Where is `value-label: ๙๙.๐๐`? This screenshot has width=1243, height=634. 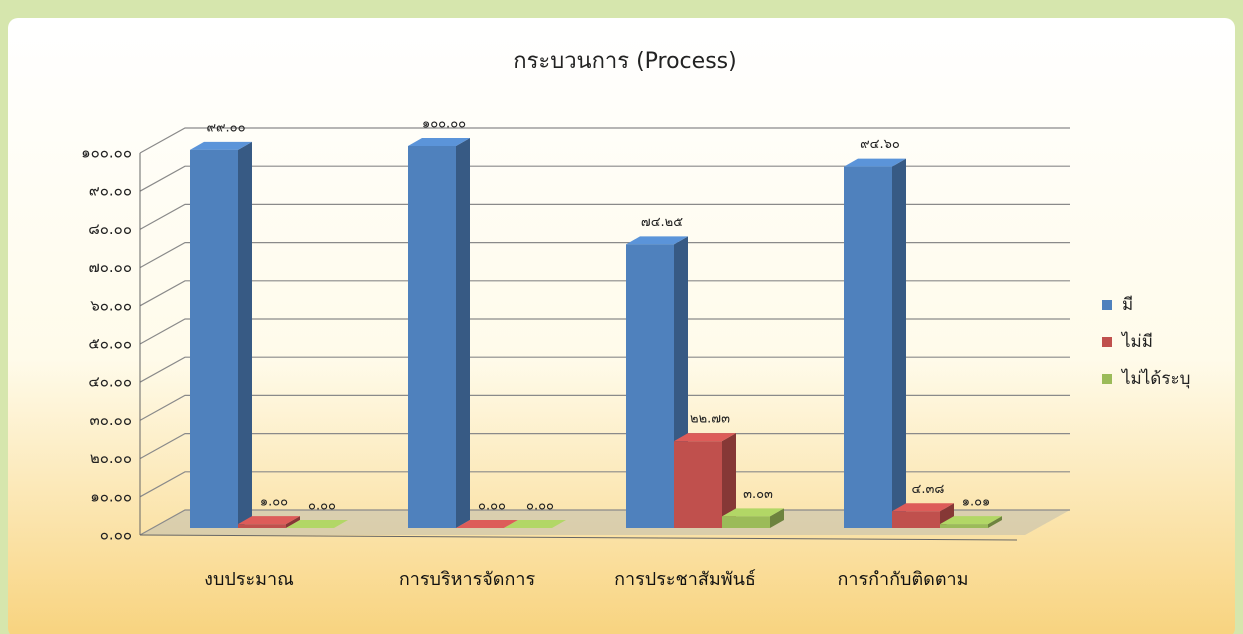 value-label: ๙๙.๐๐ is located at coordinates (225, 127).